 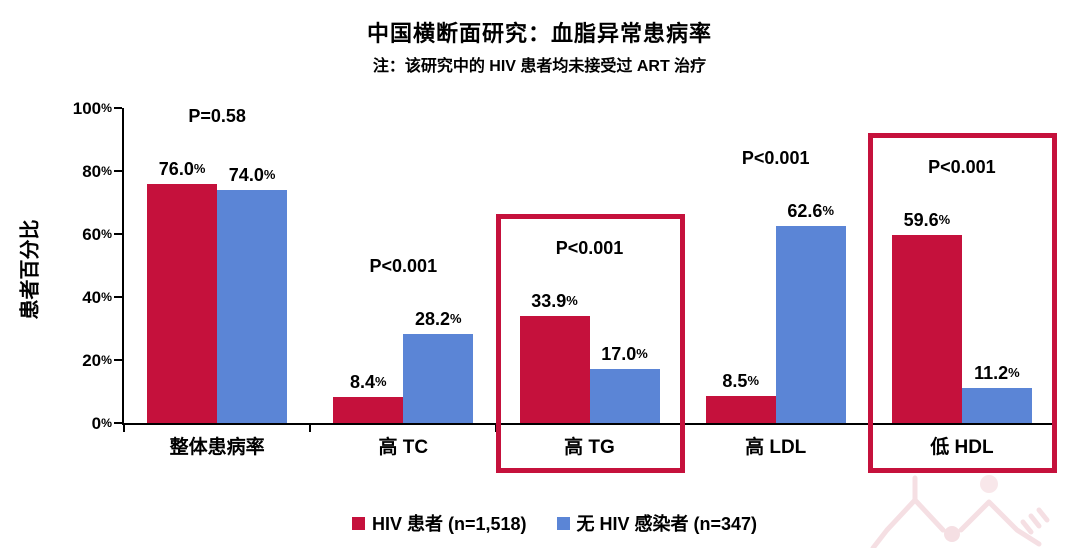 I want to click on legend-item-hiv: HIV 患者 (n=1,518), so click(x=439, y=523).